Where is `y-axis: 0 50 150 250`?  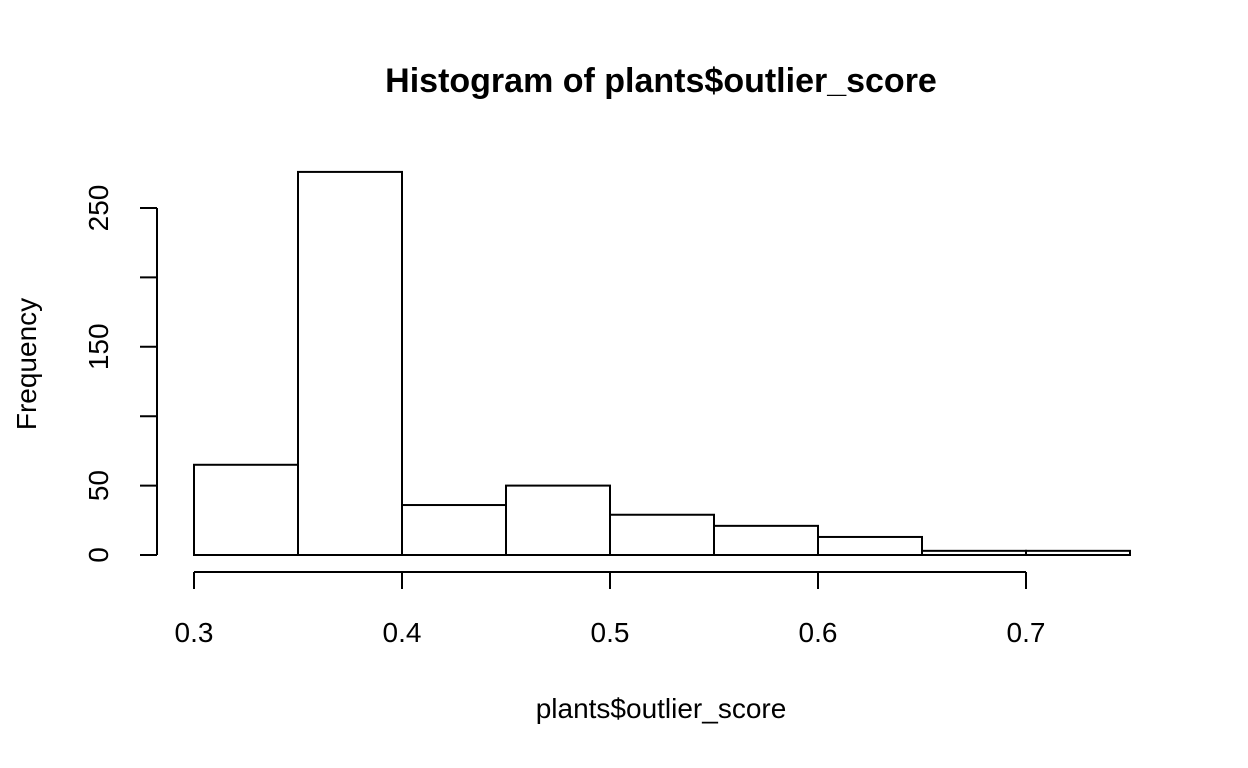 y-axis: 0 50 150 250 is located at coordinates (120, 374).